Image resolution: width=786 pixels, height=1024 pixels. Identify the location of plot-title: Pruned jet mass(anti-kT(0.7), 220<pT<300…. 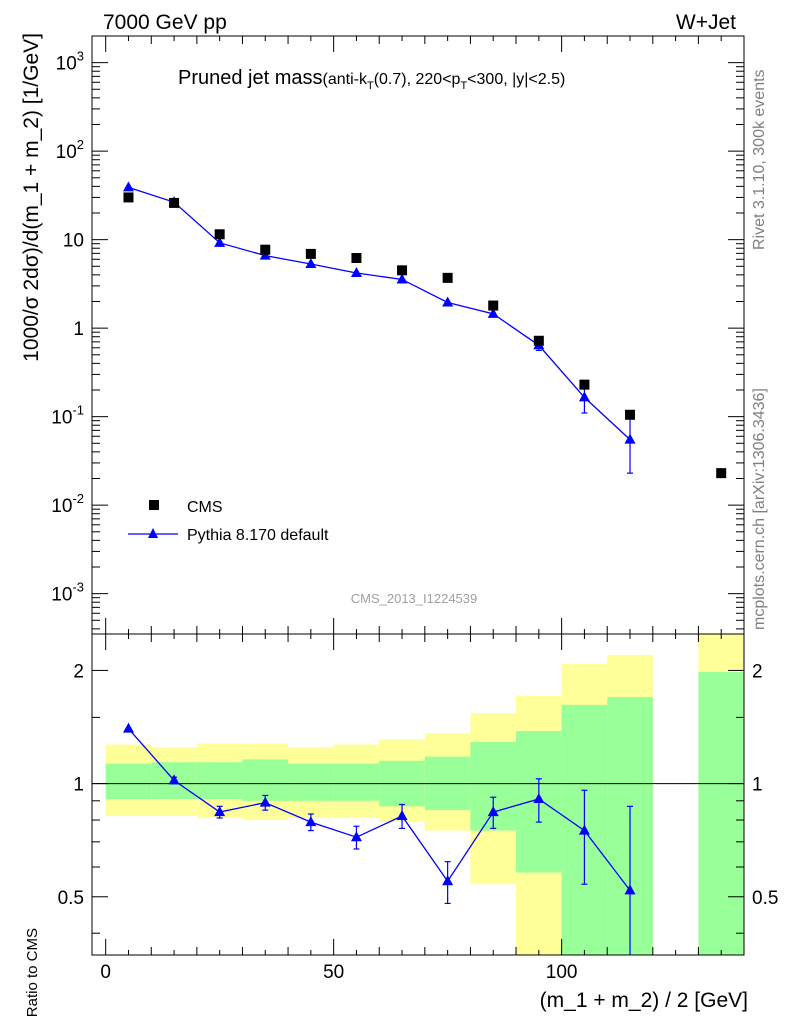
(371, 79).